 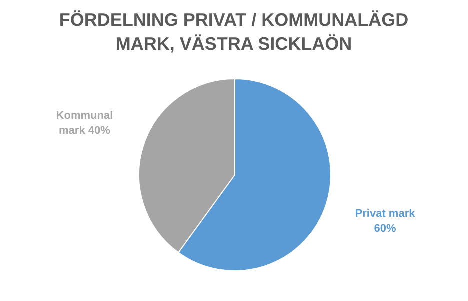 I want to click on slice-label: Kommunal mark 40%, so click(x=85, y=124).